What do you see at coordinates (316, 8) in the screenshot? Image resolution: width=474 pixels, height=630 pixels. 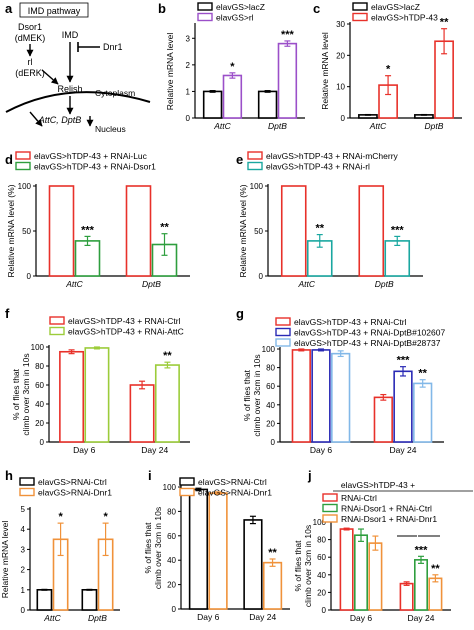 I see `panel-letter-c: c` at bounding box center [316, 8].